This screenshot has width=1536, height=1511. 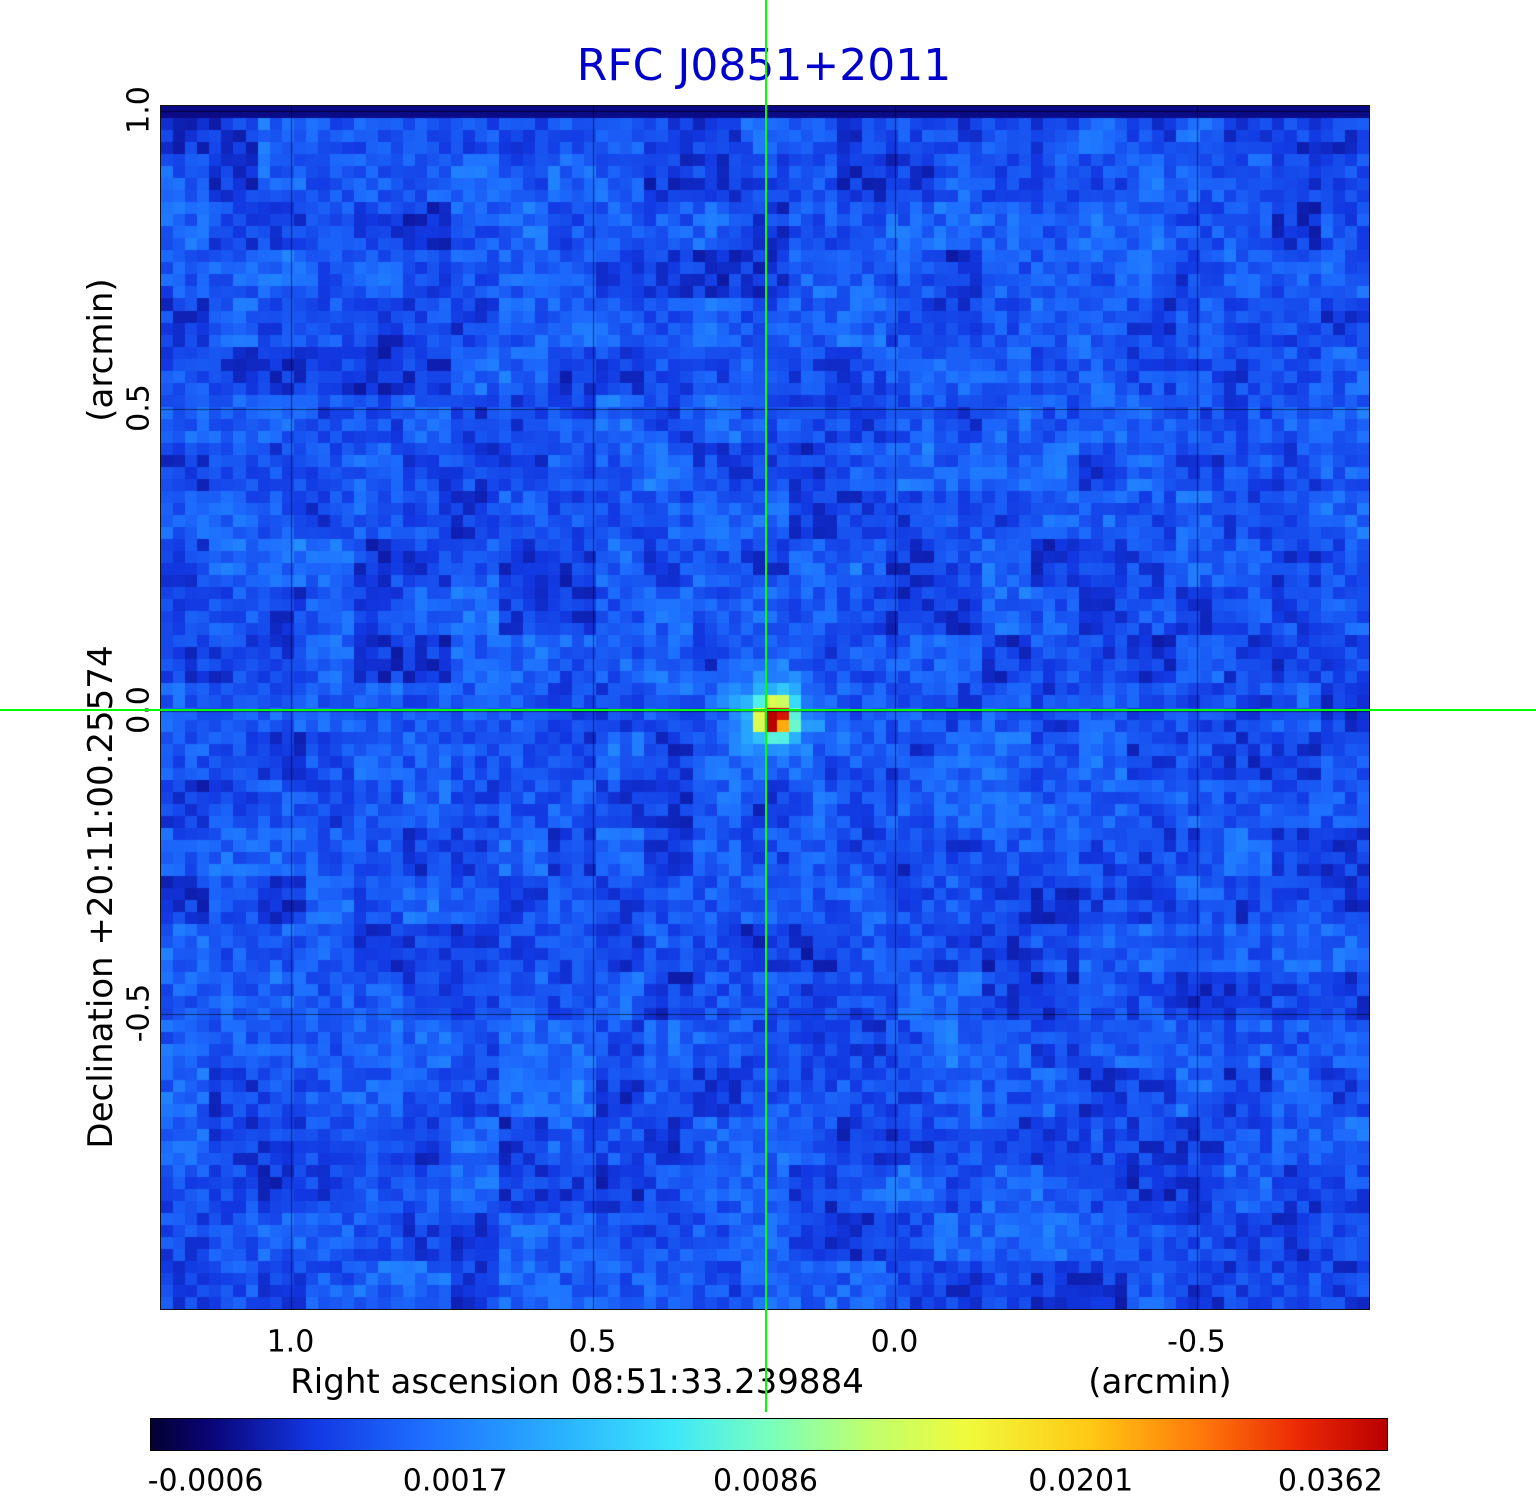 I want to click on crosshair-horizontal-line, so click(x=768, y=710).